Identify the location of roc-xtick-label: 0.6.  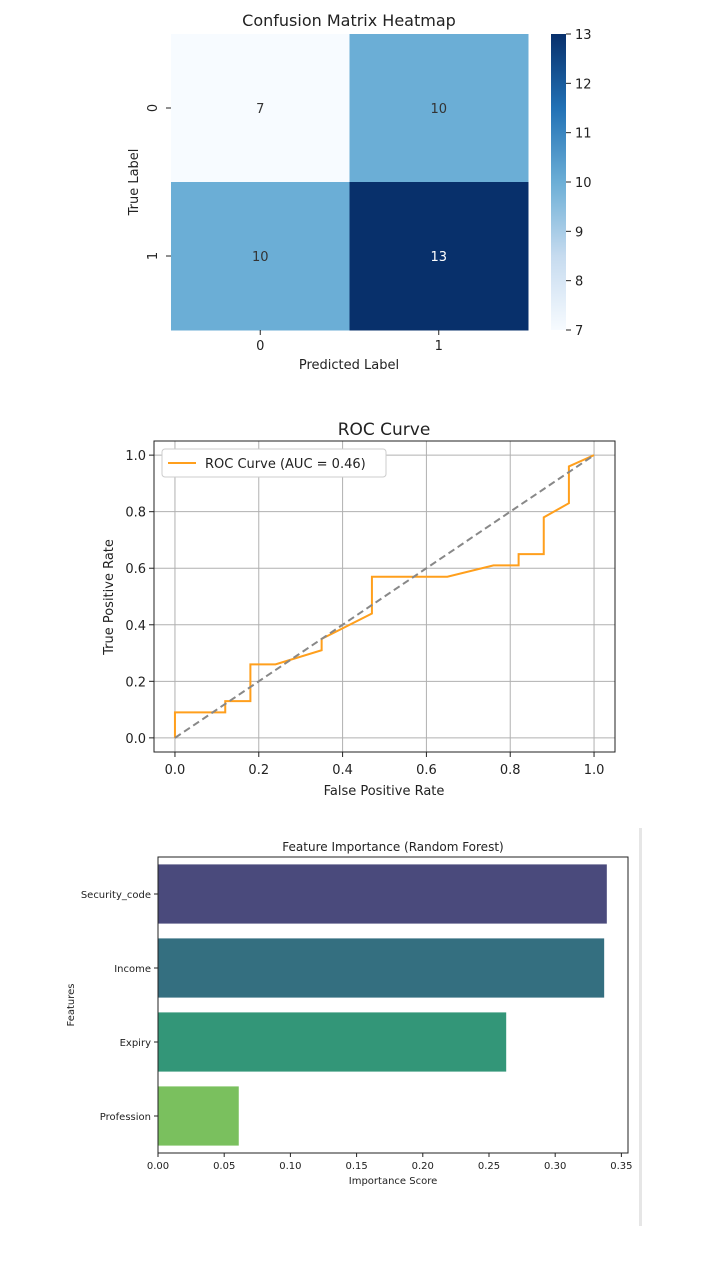
(426, 770).